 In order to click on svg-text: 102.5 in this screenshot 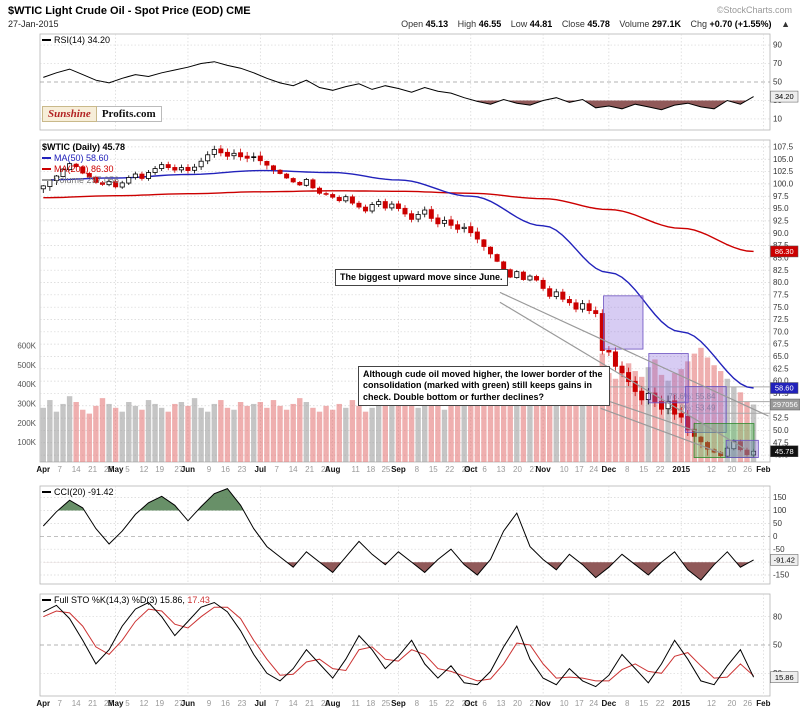, I will do `click(783, 171)`.